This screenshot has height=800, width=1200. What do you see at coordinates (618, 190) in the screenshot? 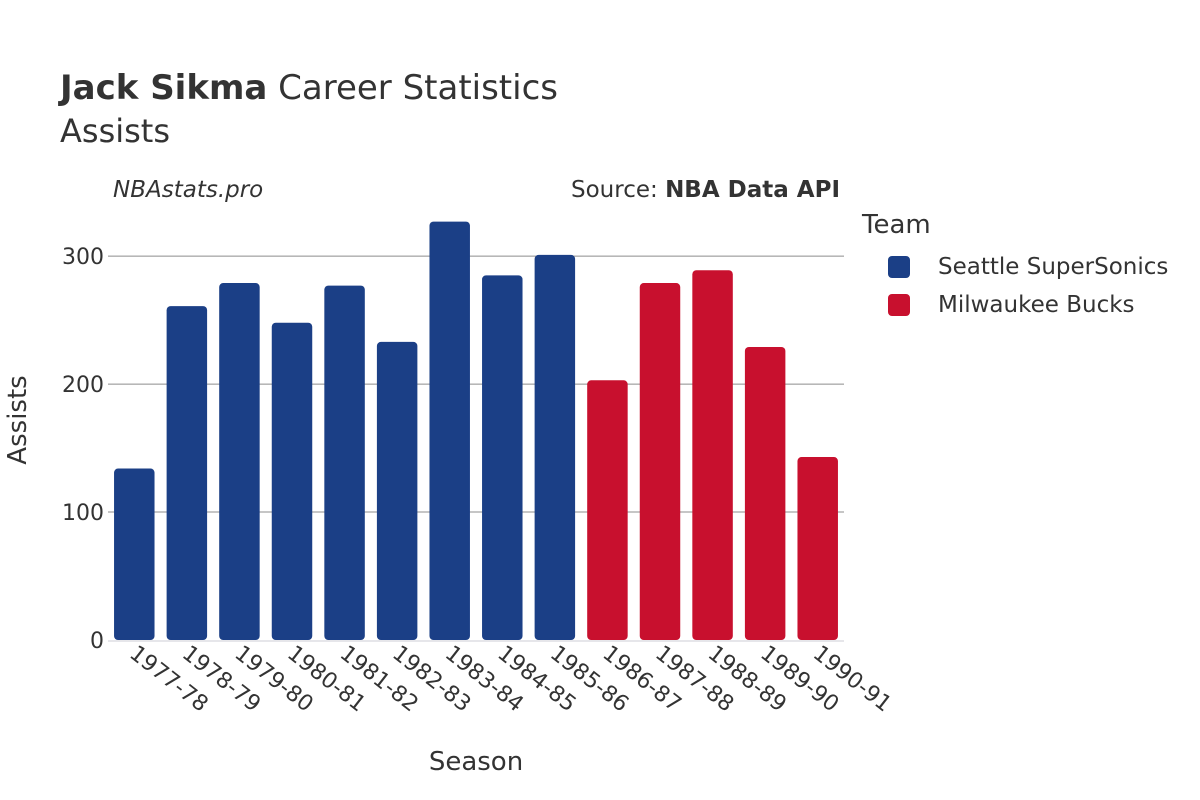
I see `source-prefix: Source:` at bounding box center [618, 190].